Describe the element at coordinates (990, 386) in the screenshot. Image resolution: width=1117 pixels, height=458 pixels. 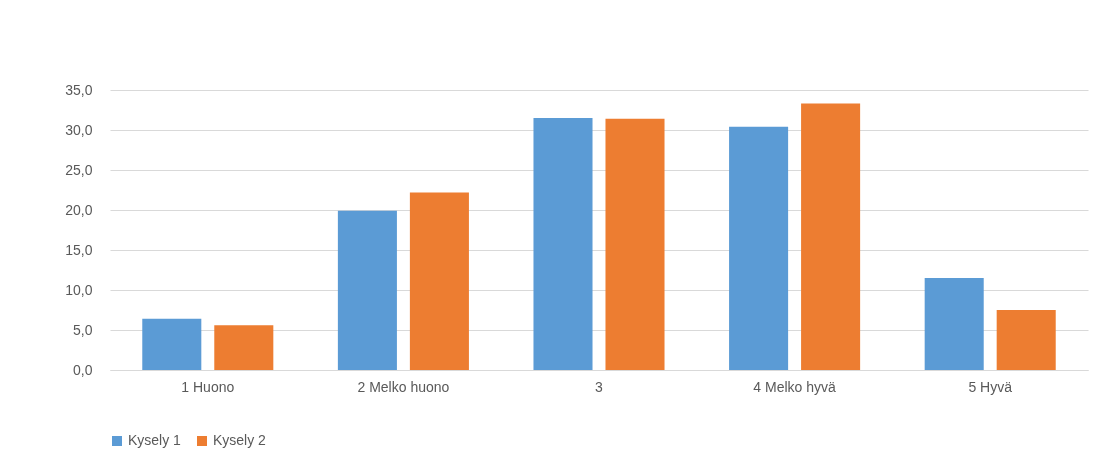
I see `x-tick-label: 5 Hyvä` at that location.